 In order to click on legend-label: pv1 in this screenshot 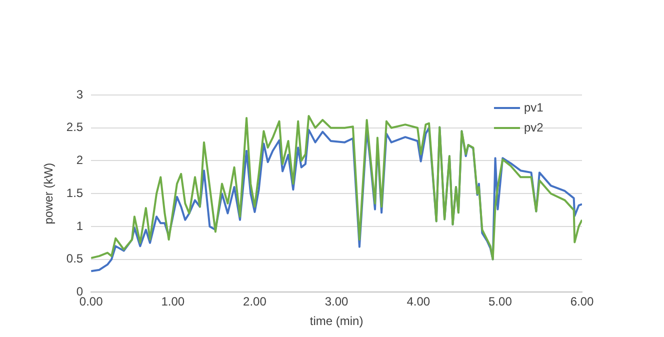, I will do `click(534, 107)`.